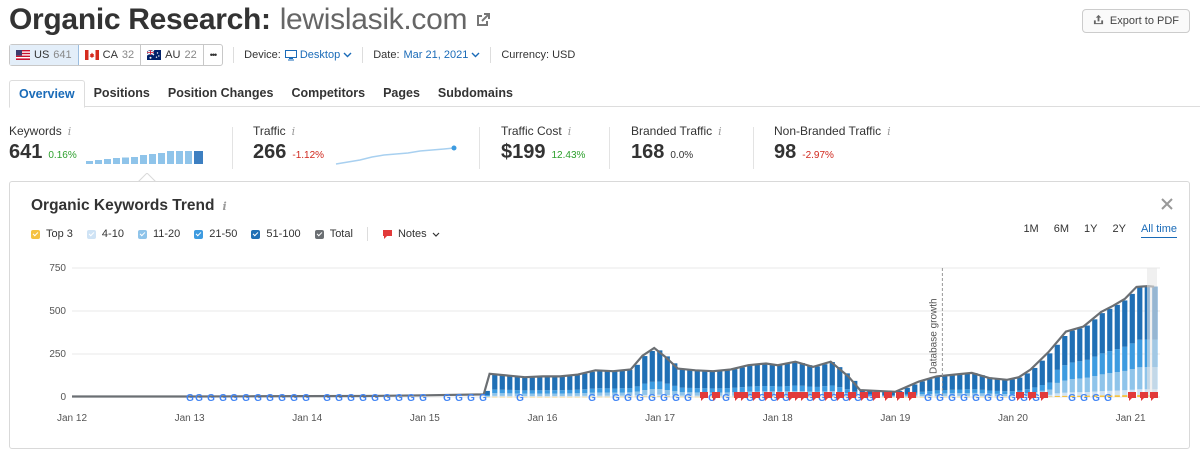 This screenshot has width=1200, height=459. What do you see at coordinates (215, 234) in the screenshot?
I see `legend-21-50: 21-50` at bounding box center [215, 234].